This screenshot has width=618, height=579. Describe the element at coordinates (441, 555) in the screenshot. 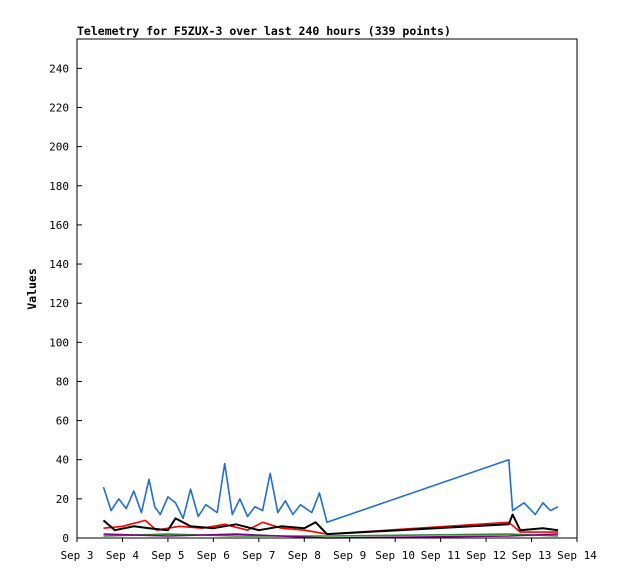

I see `x-tick-label: Sep 11` at that location.